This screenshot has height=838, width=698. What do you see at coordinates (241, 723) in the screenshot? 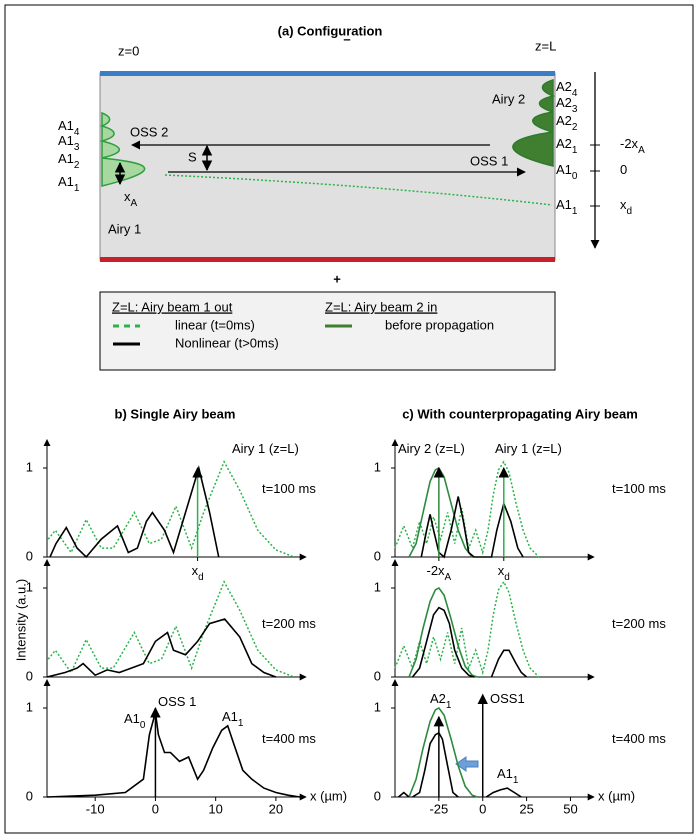
I see `annotation-sub: 1` at bounding box center [241, 723].